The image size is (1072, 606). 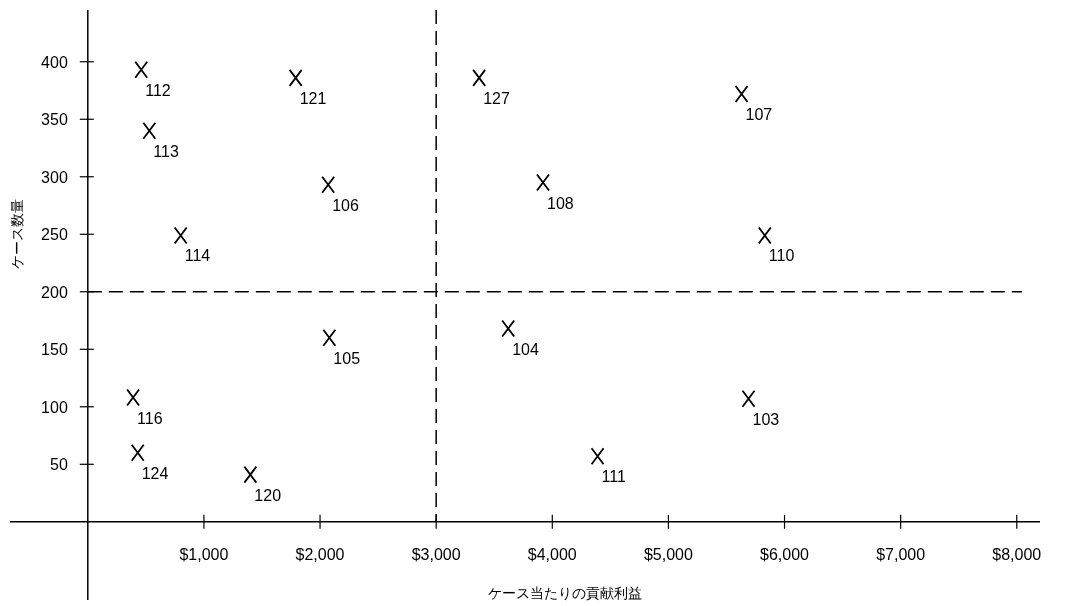 What do you see at coordinates (155, 473) in the screenshot?
I see `annotation: 124` at bounding box center [155, 473].